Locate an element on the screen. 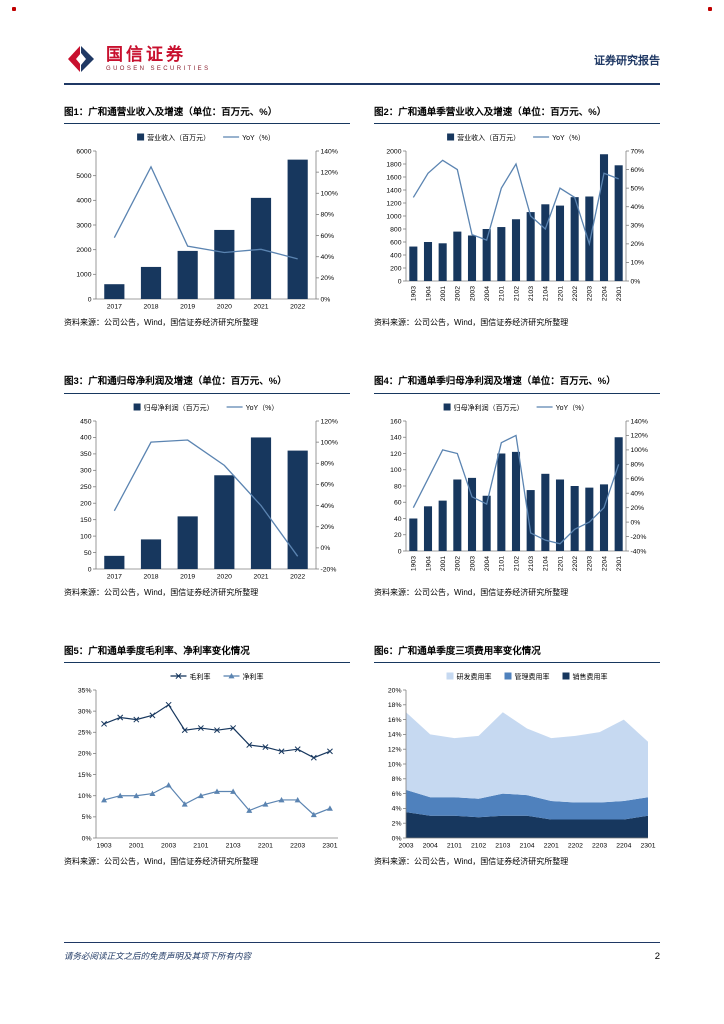  svg-text: 50 is located at coordinates (88, 553).